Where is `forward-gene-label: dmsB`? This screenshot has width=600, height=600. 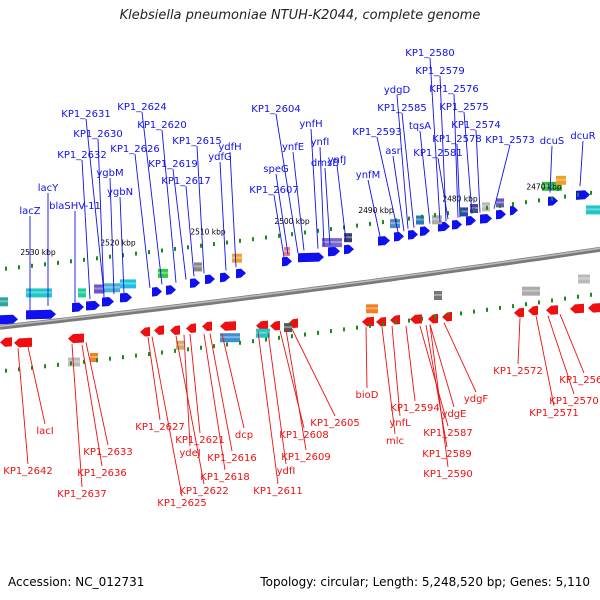 forward-gene-label: dmsB is located at coordinates (325, 163).